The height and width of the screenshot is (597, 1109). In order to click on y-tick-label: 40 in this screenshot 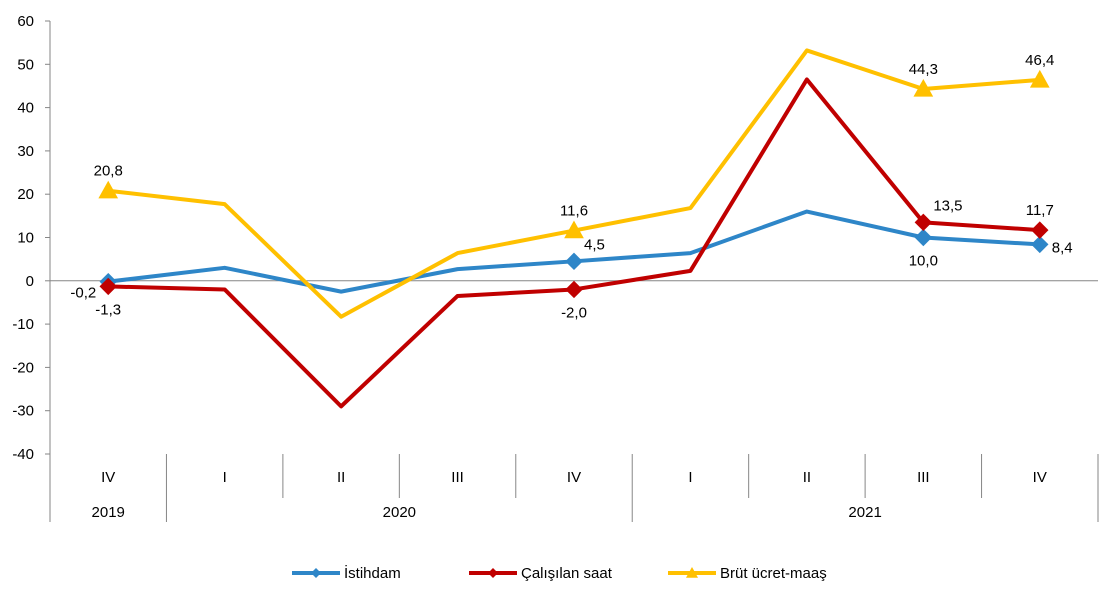, I will do `click(25, 108)`.